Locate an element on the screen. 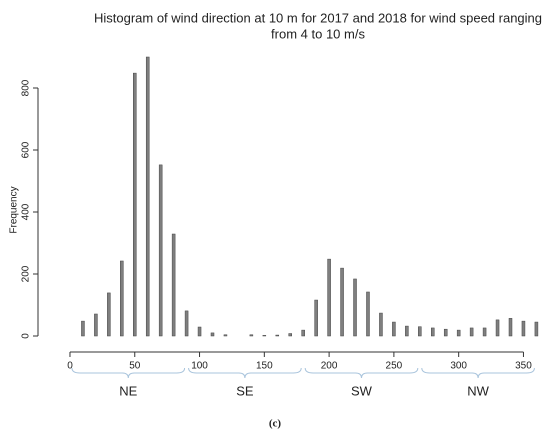 The width and height of the screenshot is (550, 437). x-tick-label: 200 is located at coordinates (329, 366).